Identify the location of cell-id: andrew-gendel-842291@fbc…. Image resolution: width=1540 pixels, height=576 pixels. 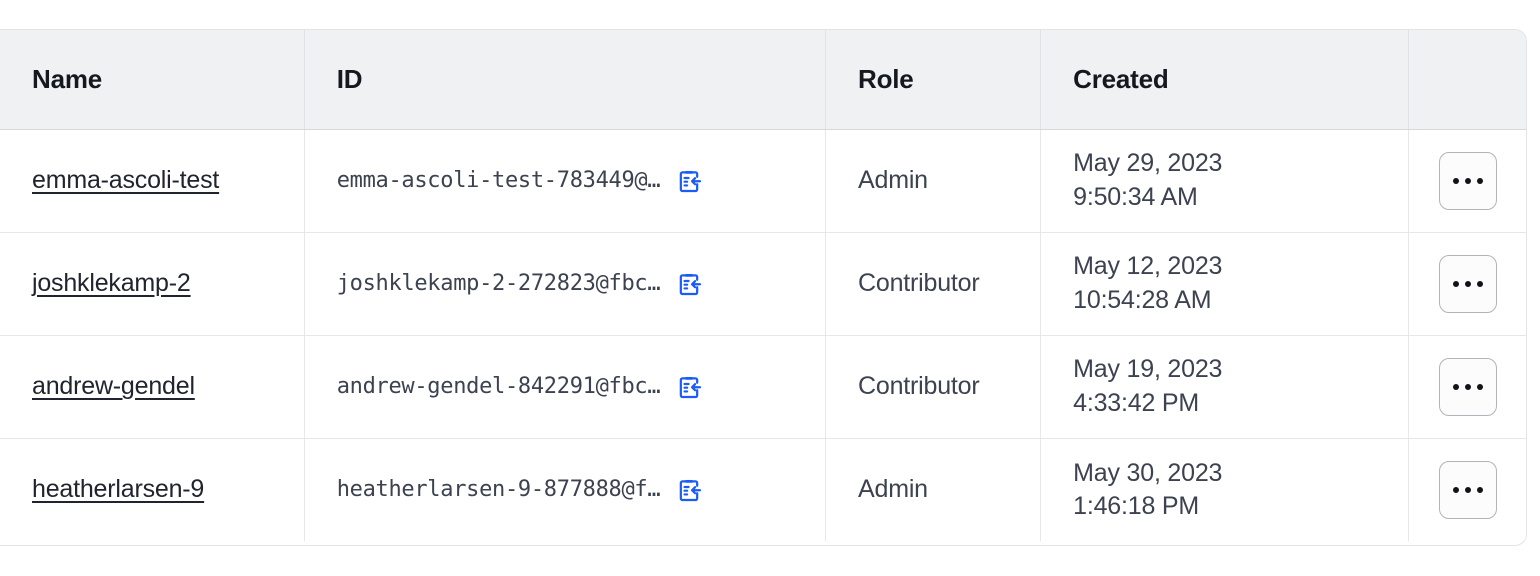
(565, 387).